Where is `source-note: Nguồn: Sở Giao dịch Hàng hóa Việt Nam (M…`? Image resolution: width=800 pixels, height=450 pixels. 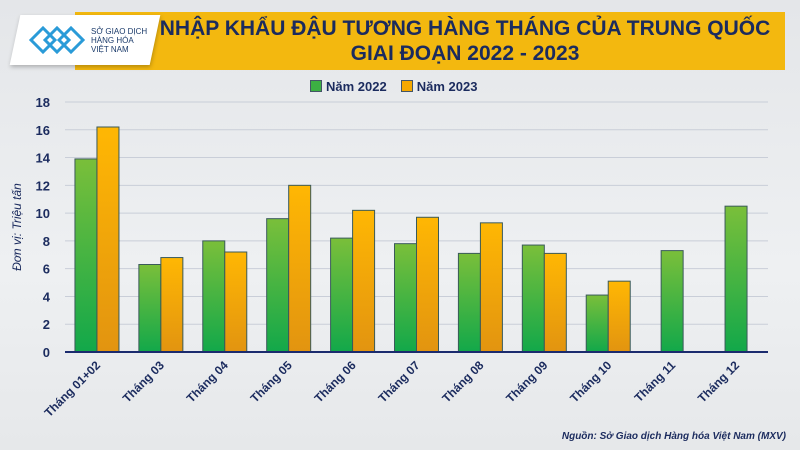 source-note: Nguồn: Sở Giao dịch Hàng hóa Việt Nam (M… is located at coordinates (673, 436).